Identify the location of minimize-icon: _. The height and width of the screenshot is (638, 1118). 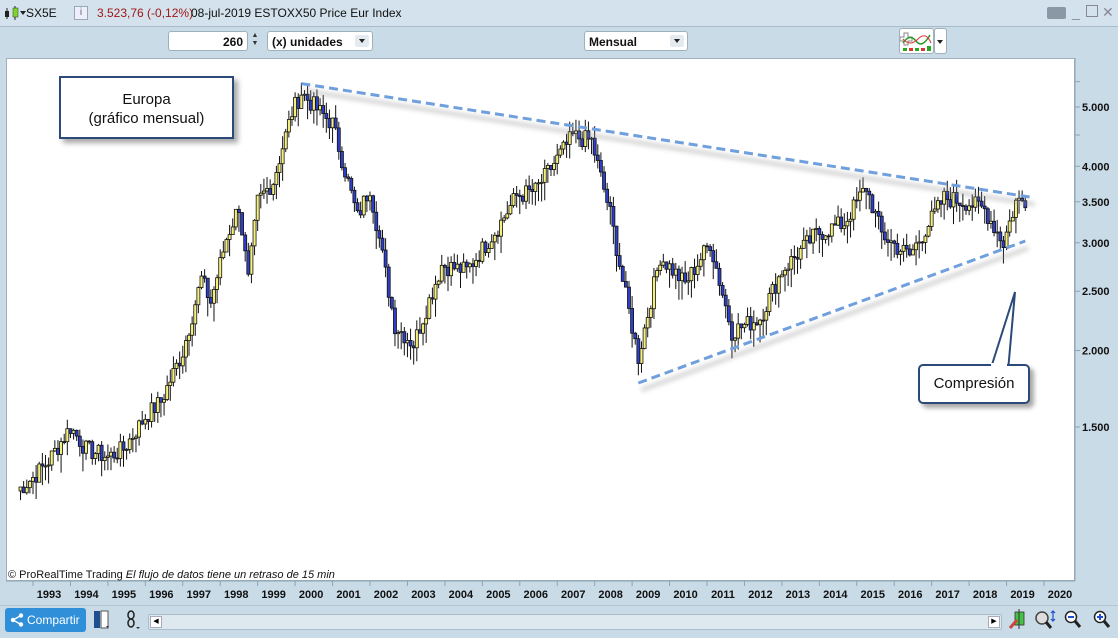
(1076, 12).